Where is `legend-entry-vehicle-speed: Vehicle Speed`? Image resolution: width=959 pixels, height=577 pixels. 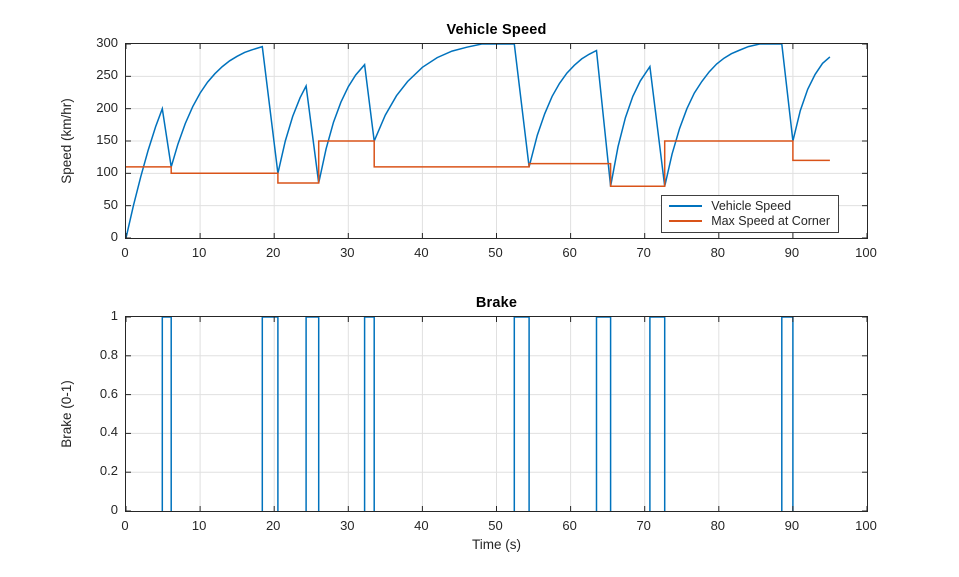
legend-entry-vehicle-speed: Vehicle Speed is located at coordinates (749, 206).